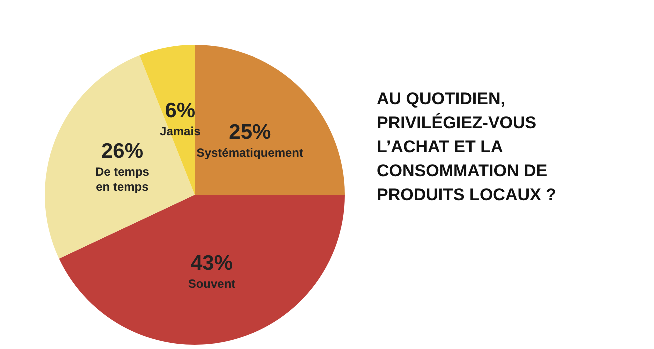 The height and width of the screenshot is (349, 654). Describe the element at coordinates (250, 153) in the screenshot. I see `slice-label: Systématiquement` at that location.